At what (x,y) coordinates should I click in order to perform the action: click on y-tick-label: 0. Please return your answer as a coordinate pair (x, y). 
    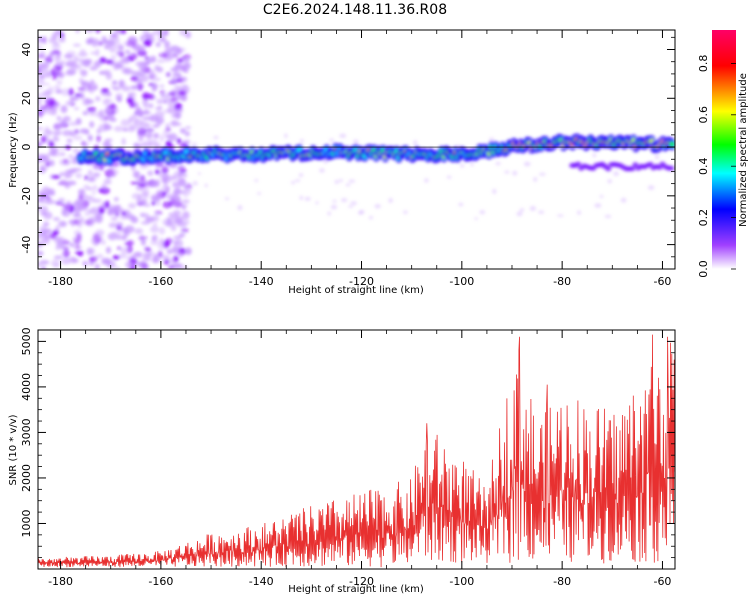
    Looking at the image, I should click on (26, 147).